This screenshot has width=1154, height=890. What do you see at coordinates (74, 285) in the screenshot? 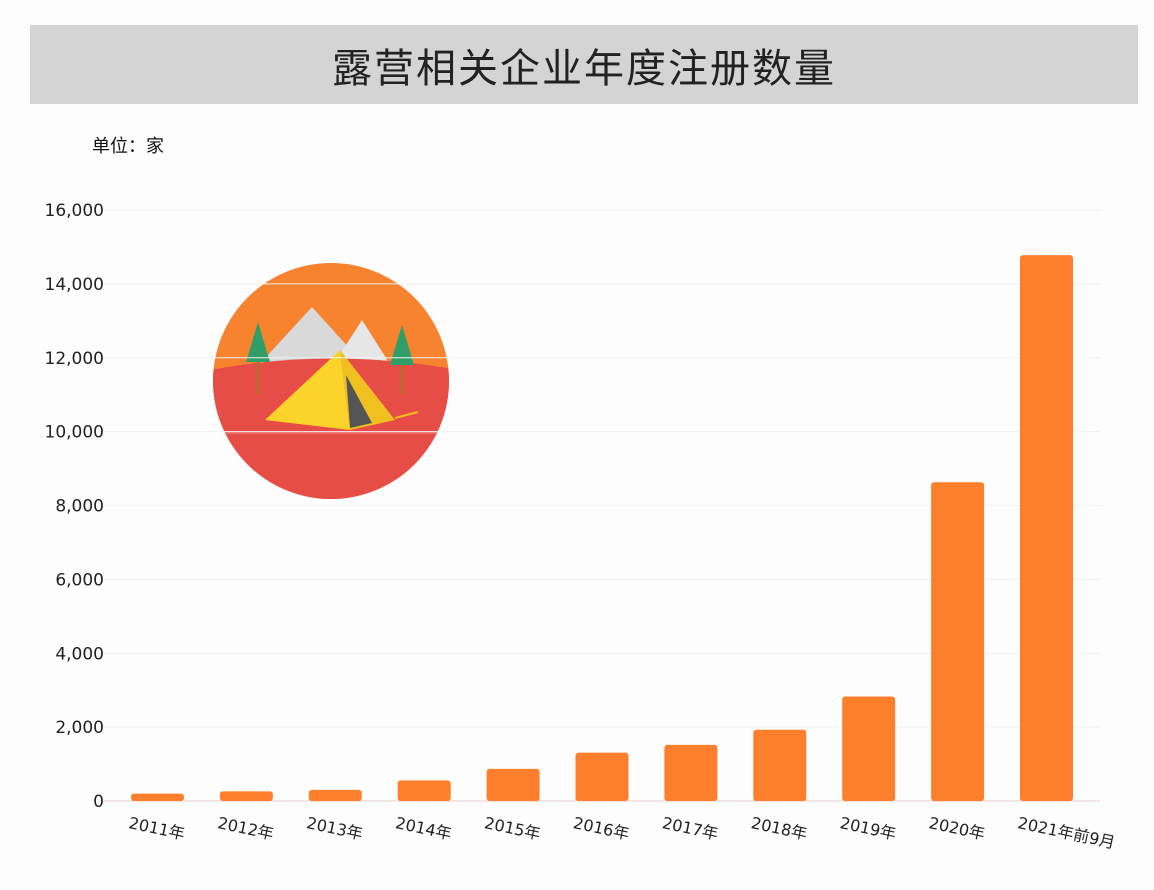
I see `y-tick-label: 14,000` at bounding box center [74, 285].